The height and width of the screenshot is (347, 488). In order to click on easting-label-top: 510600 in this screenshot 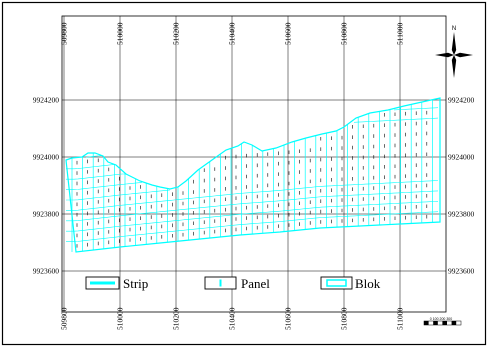, I will do `click(288, 33)`.